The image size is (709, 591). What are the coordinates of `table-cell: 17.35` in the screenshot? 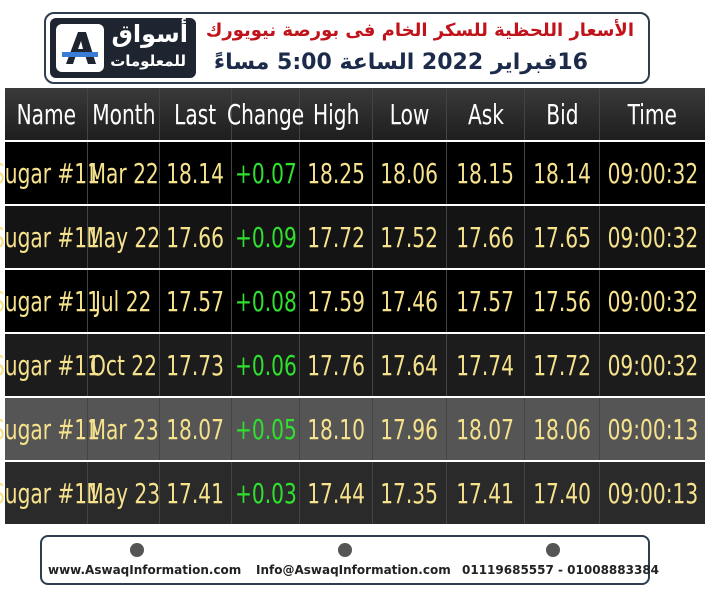 It's located at (410, 493).